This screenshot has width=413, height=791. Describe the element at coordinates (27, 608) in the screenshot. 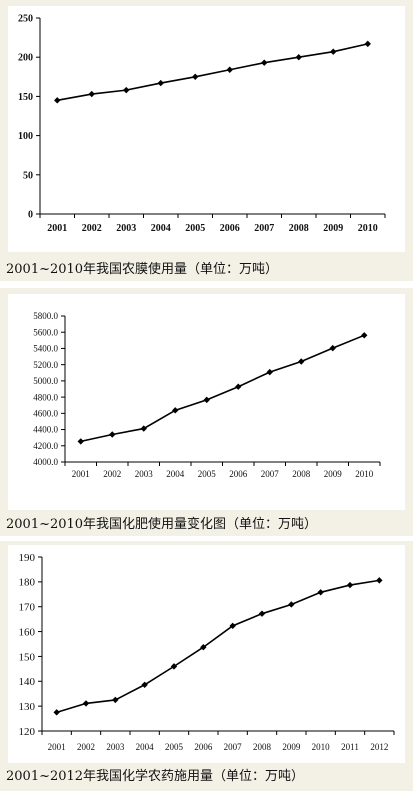

I see `y-tick-label: 170` at that location.